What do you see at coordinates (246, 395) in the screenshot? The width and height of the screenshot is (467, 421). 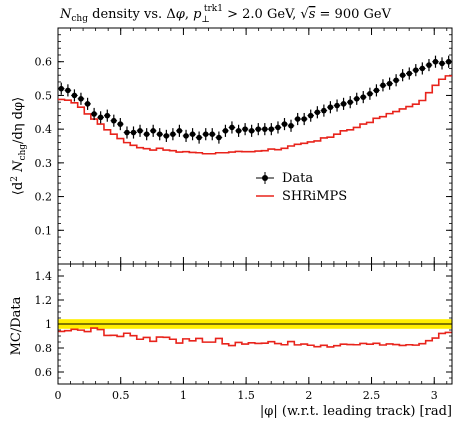 I see `x-tick-label: 1.5` at bounding box center [246, 395].